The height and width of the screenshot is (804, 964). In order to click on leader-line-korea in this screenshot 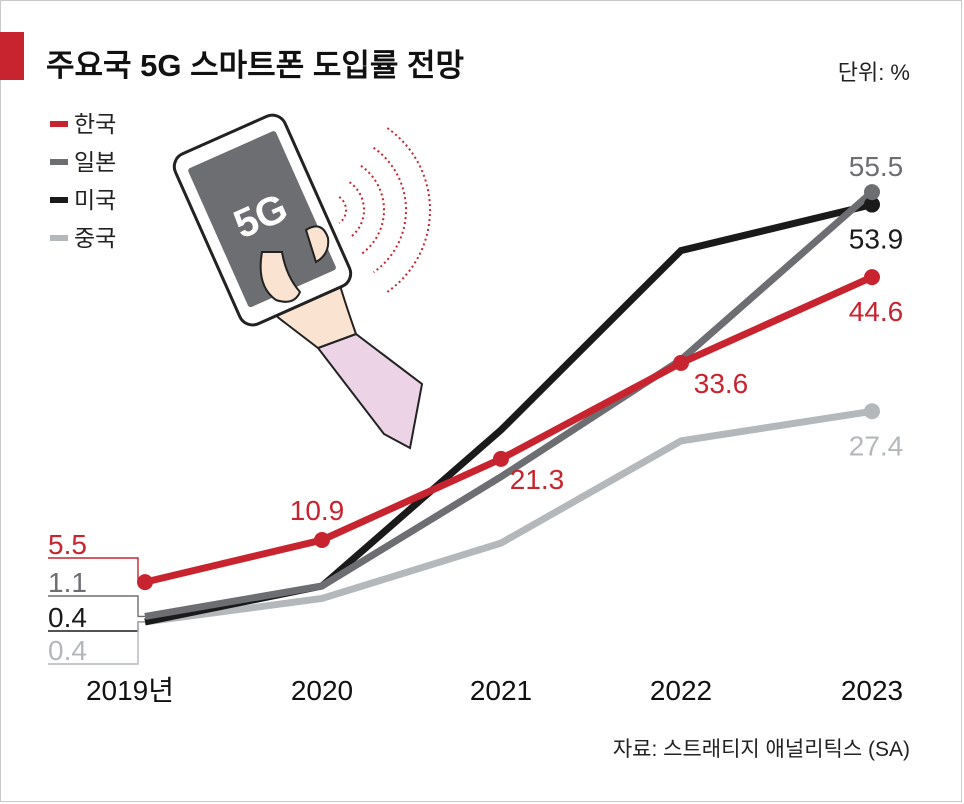, I will do `click(96, 570)`.